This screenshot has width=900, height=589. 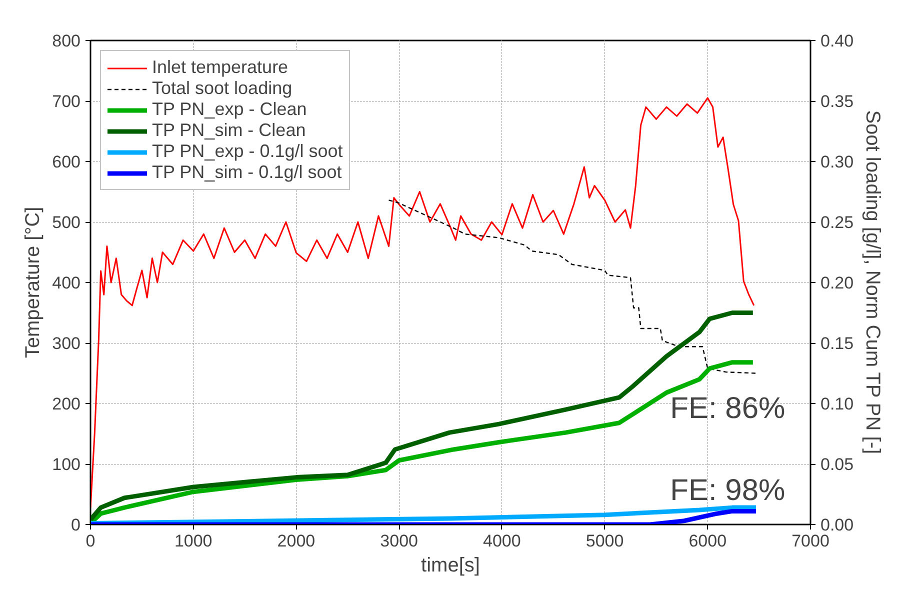 I want to click on x-tick-label: 5000, so click(x=605, y=541).